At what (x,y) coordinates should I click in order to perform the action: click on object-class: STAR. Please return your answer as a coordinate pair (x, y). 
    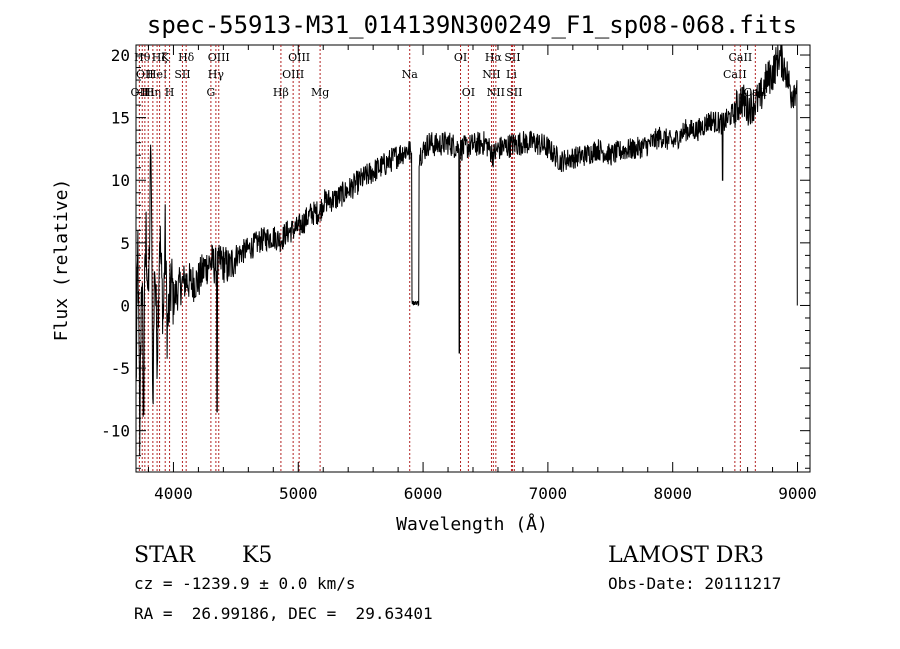
    Looking at the image, I should click on (165, 555).